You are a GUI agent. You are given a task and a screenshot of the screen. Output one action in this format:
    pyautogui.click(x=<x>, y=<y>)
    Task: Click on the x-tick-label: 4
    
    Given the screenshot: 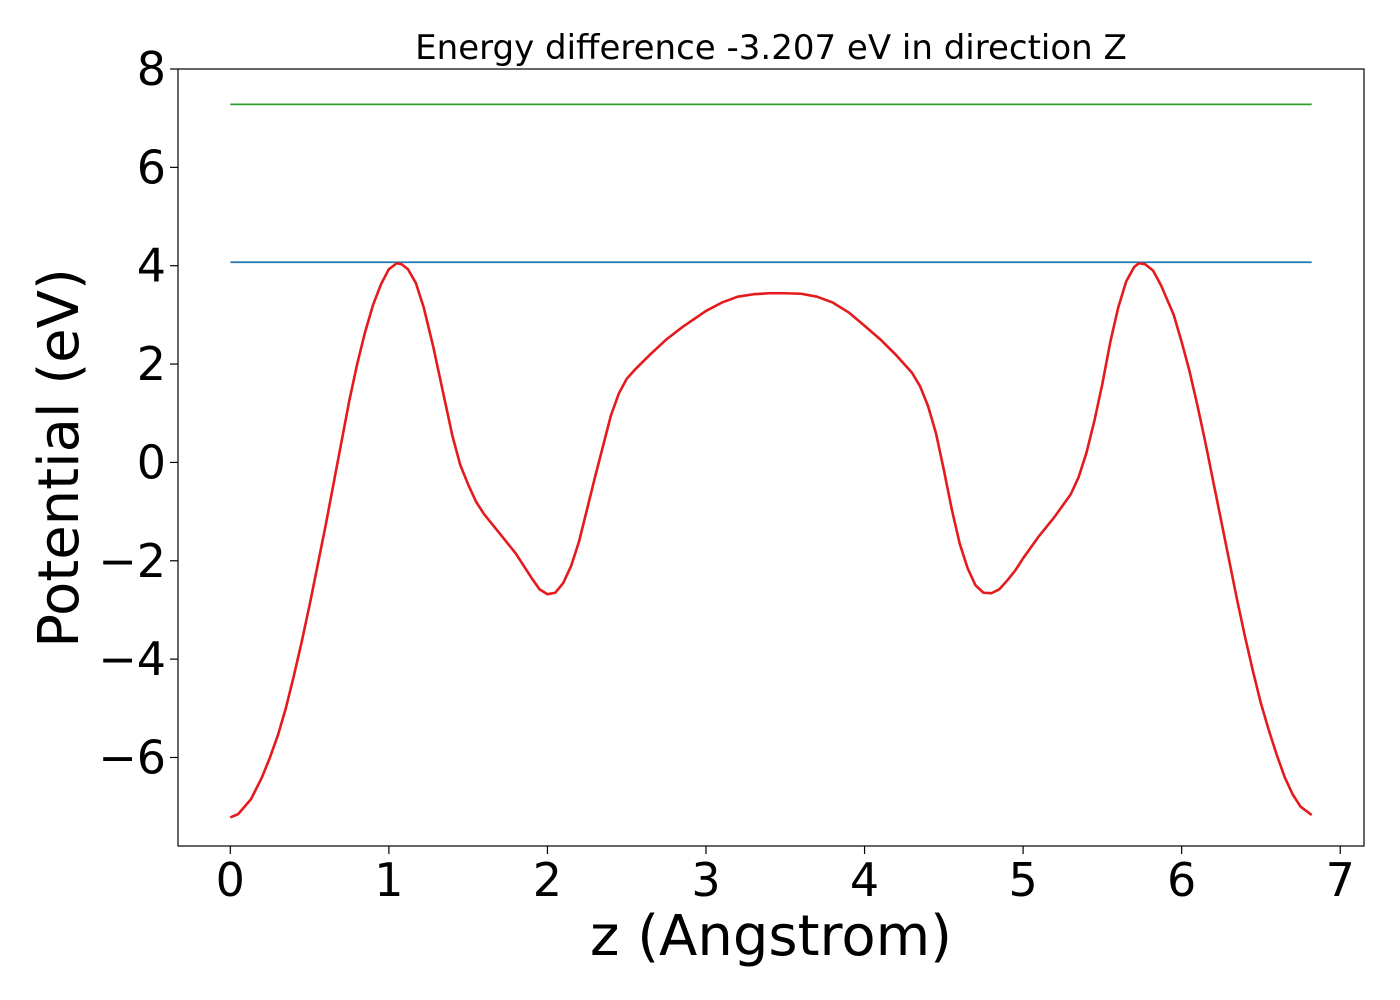 What is the action you would take?
    pyautogui.click(x=864, y=880)
    